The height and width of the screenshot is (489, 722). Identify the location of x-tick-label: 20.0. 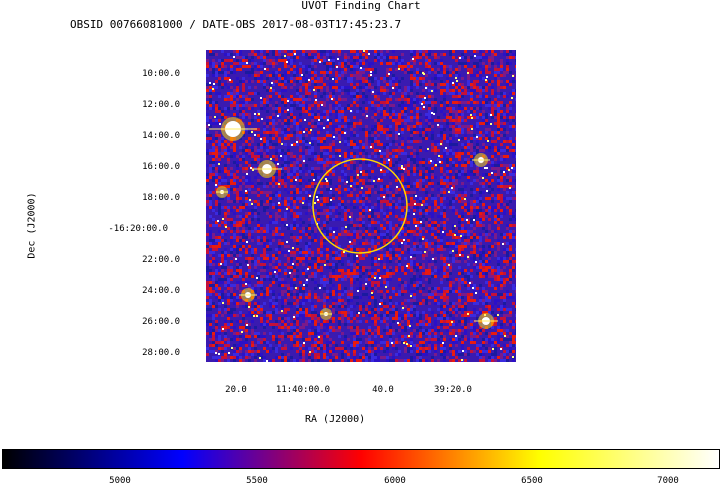
(236, 390).